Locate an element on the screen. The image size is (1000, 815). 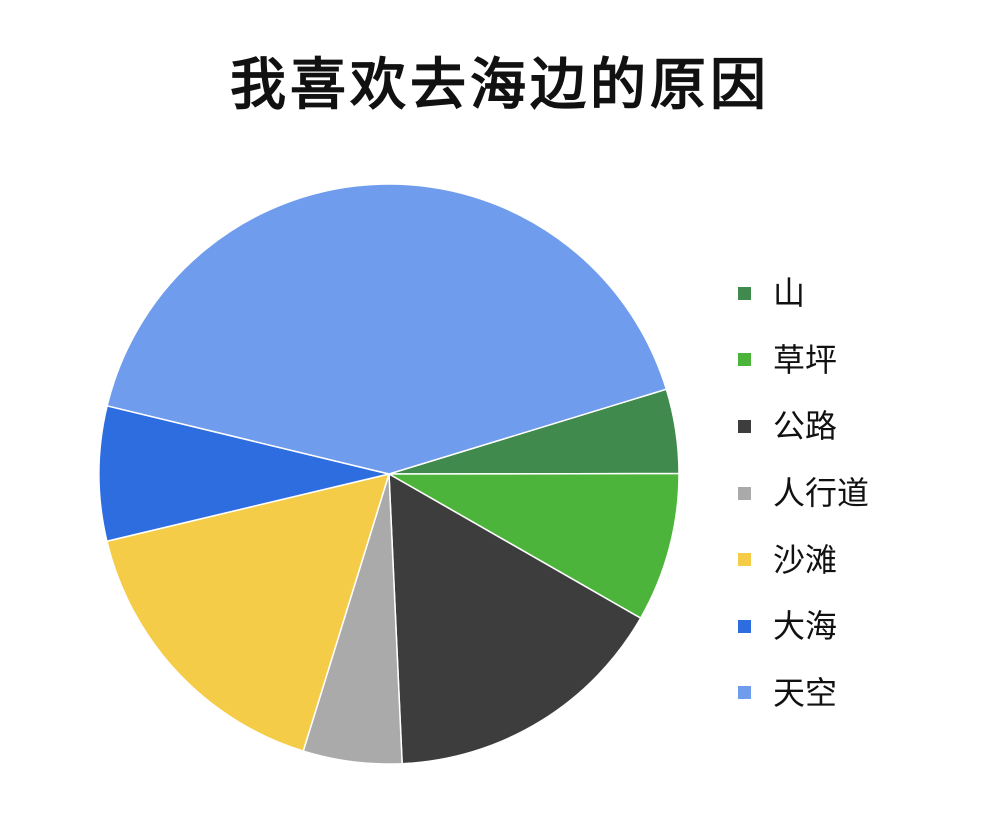
legend-label: 人行道 is located at coordinates (821, 493).